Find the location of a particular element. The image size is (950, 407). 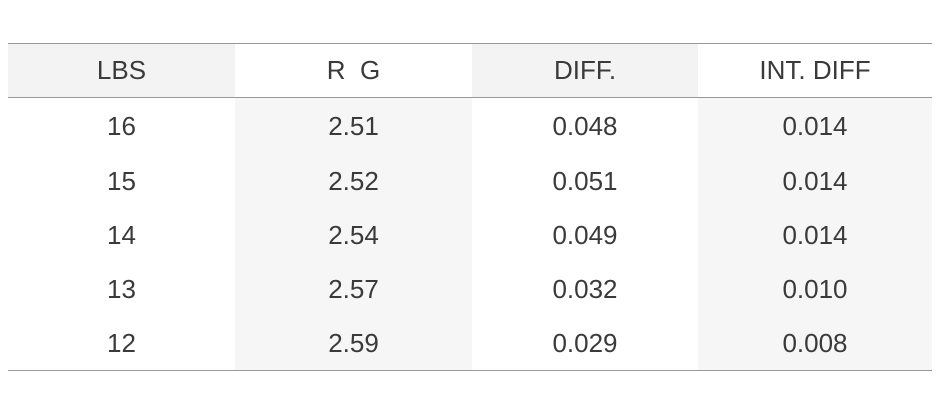

table-cell: 0.010 is located at coordinates (815, 289).